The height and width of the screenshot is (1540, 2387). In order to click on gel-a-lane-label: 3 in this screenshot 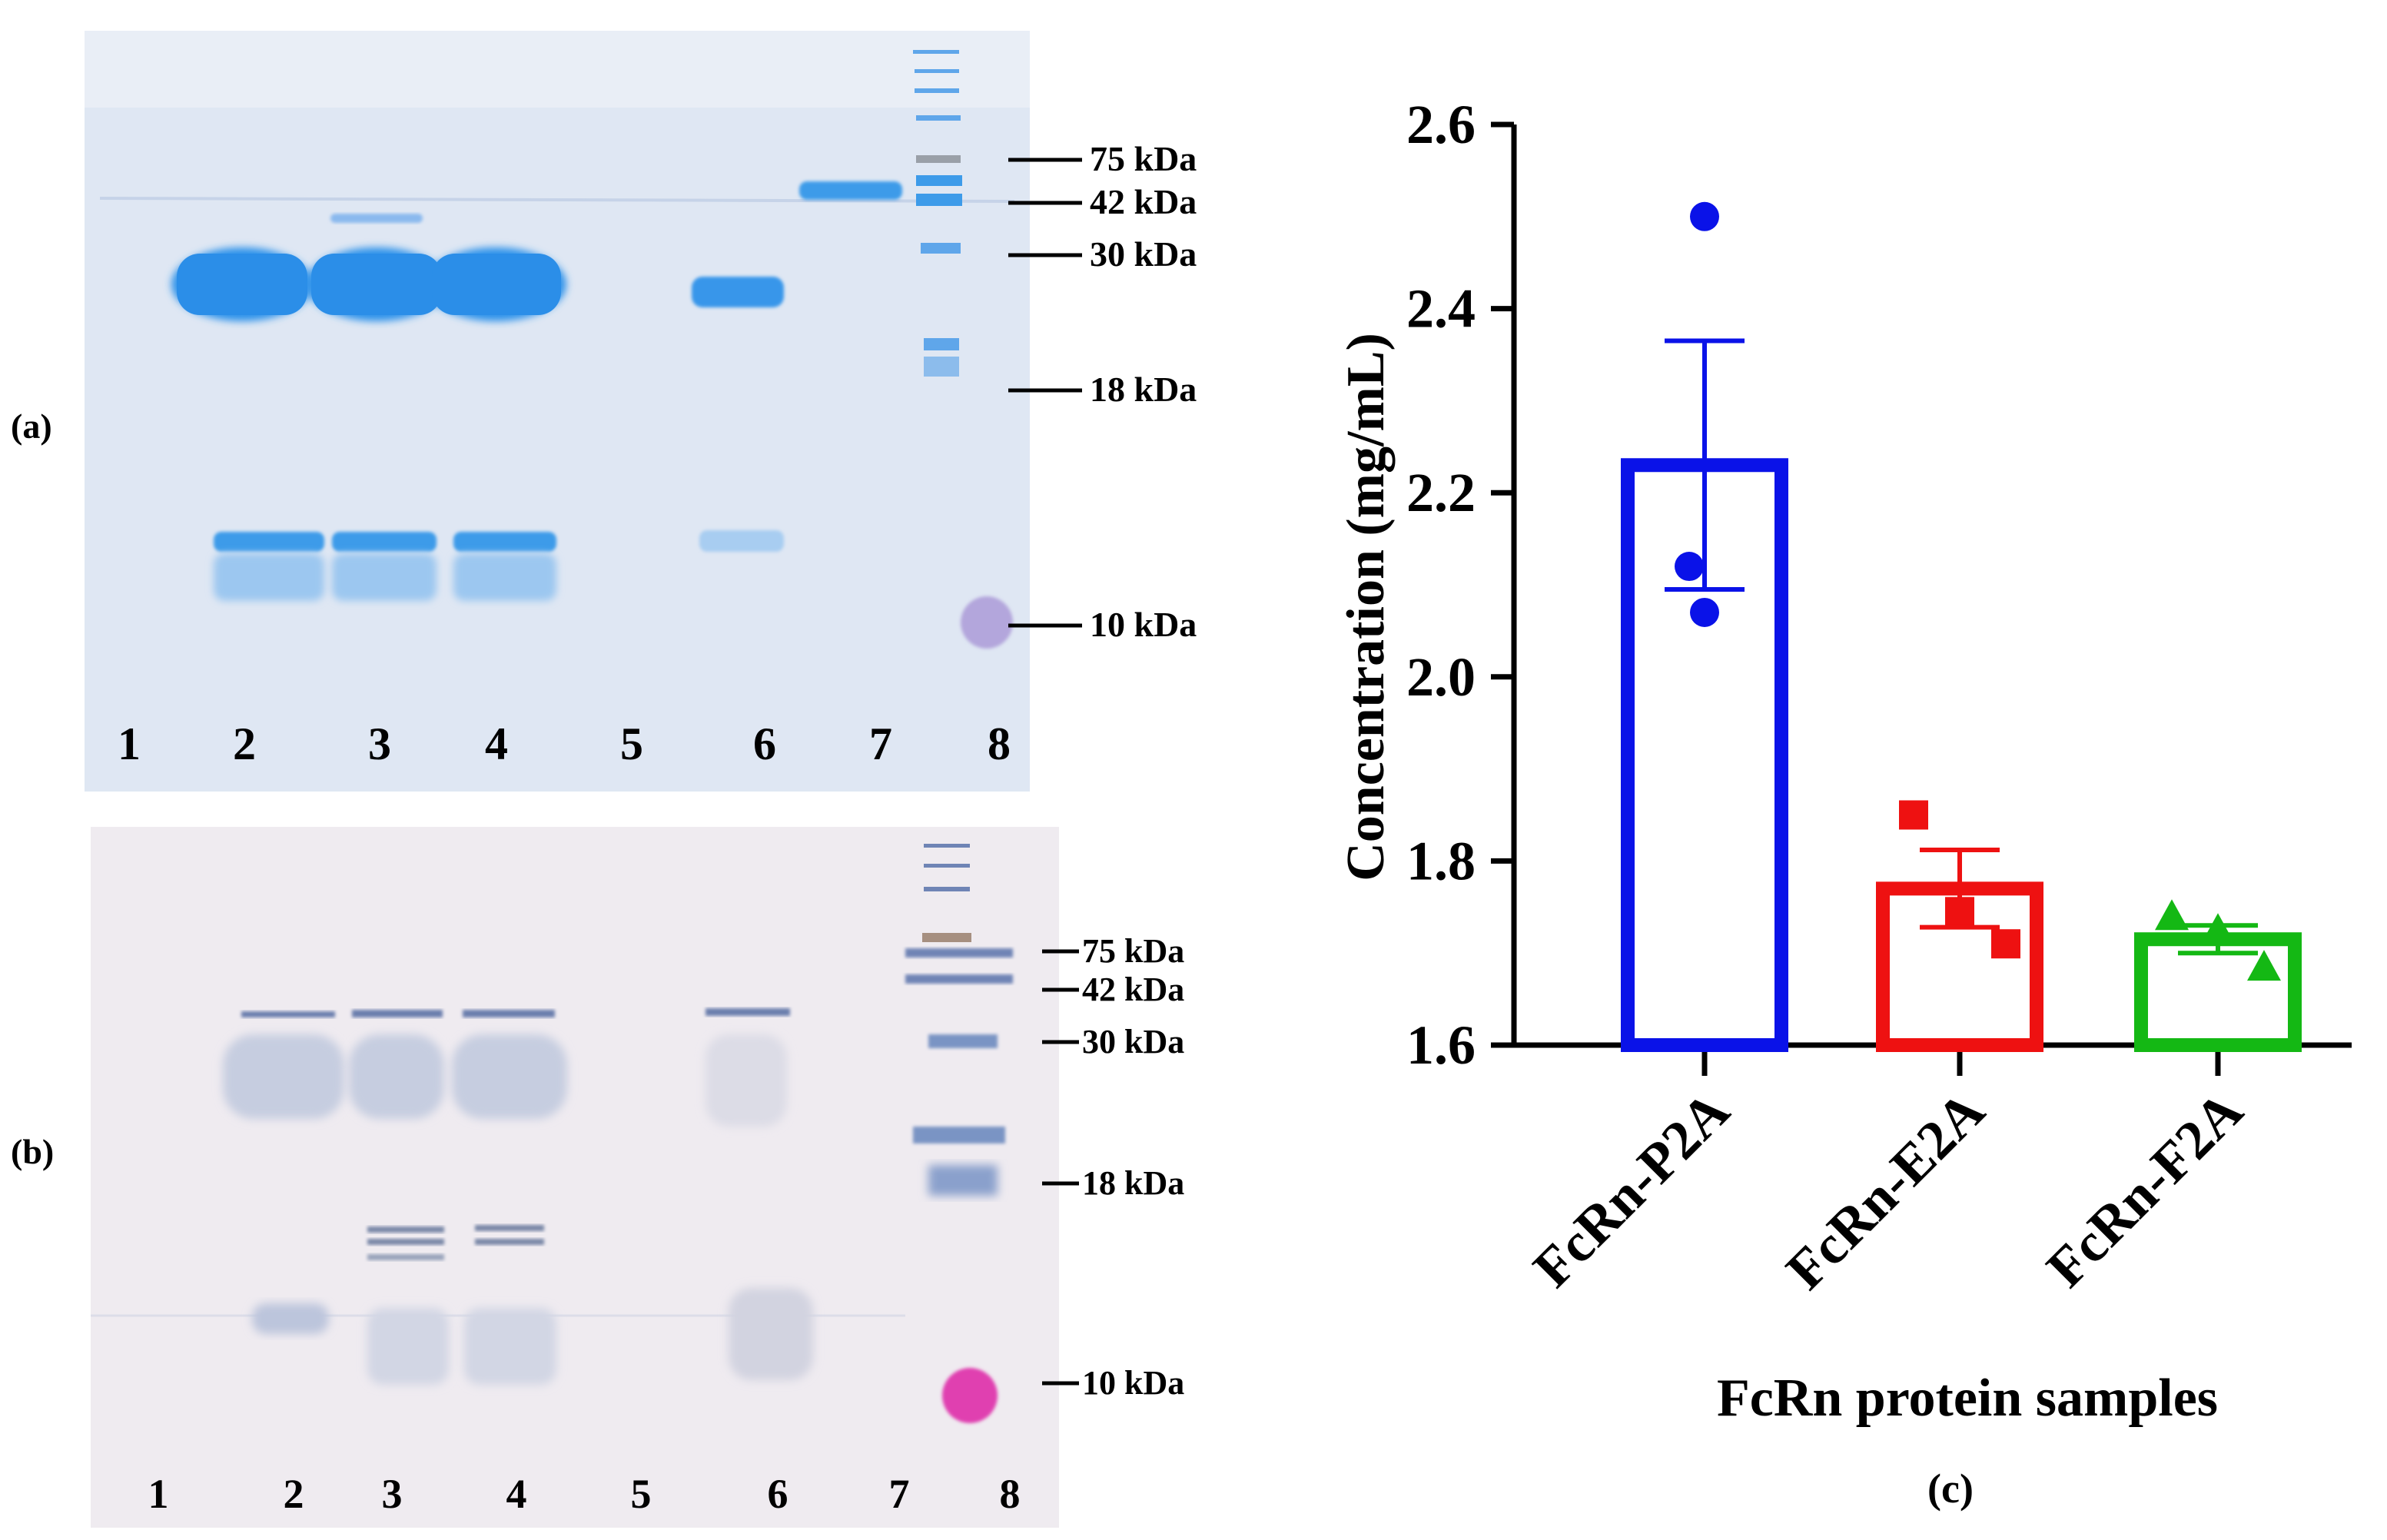, I will do `click(379, 744)`.